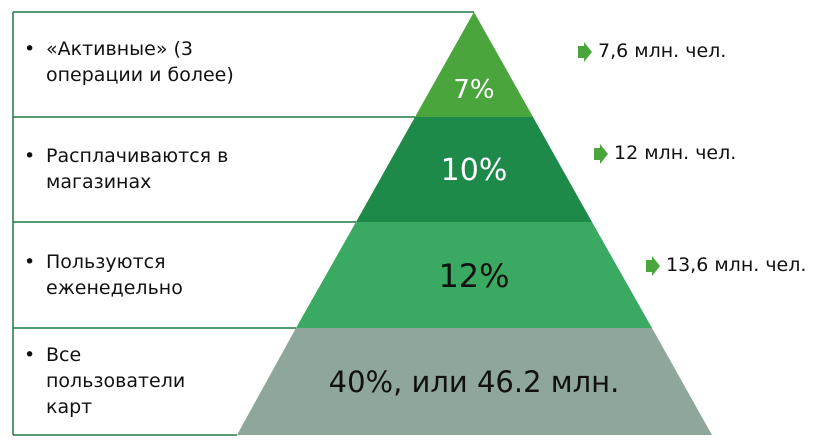 The width and height of the screenshot is (835, 441). Describe the element at coordinates (736, 265) in the screenshot. I see `level-note: 13,6 млн. чел.` at that location.